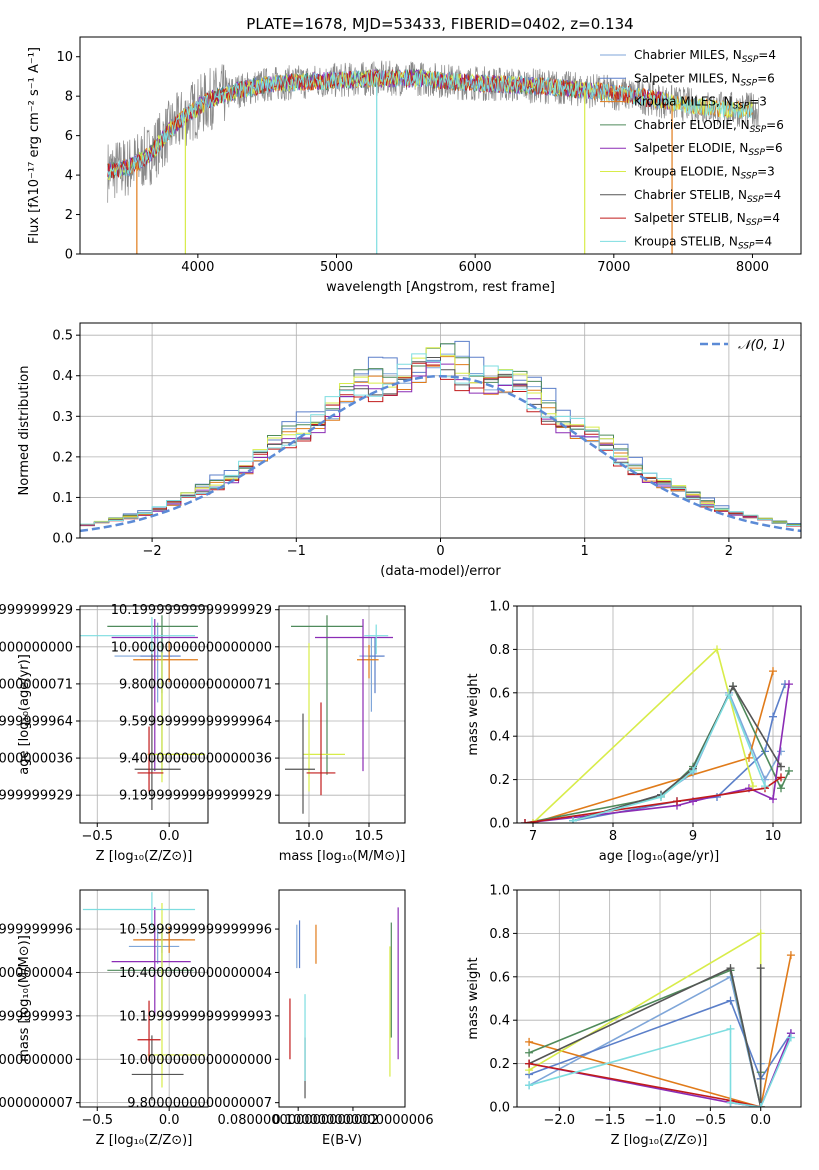 This screenshot has height=1170, width=819. What do you see at coordinates (195, 759) in the screenshot?
I see `y-tick-label: 9.40000000000000036` at bounding box center [195, 759].